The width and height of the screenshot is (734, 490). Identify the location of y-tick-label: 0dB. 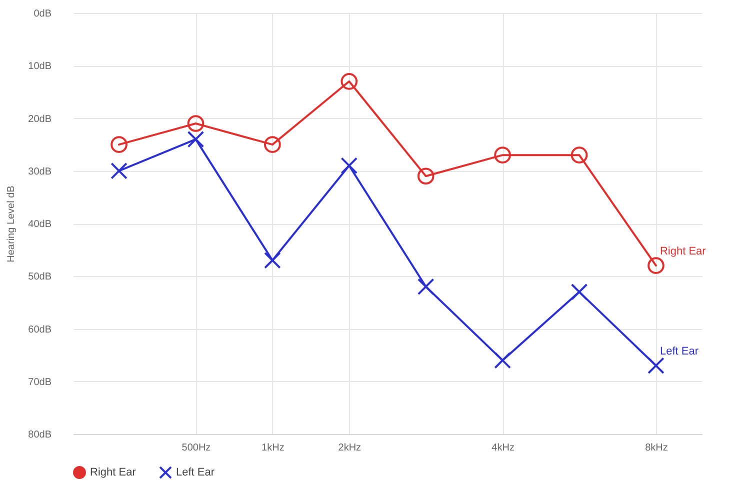
(43, 14).